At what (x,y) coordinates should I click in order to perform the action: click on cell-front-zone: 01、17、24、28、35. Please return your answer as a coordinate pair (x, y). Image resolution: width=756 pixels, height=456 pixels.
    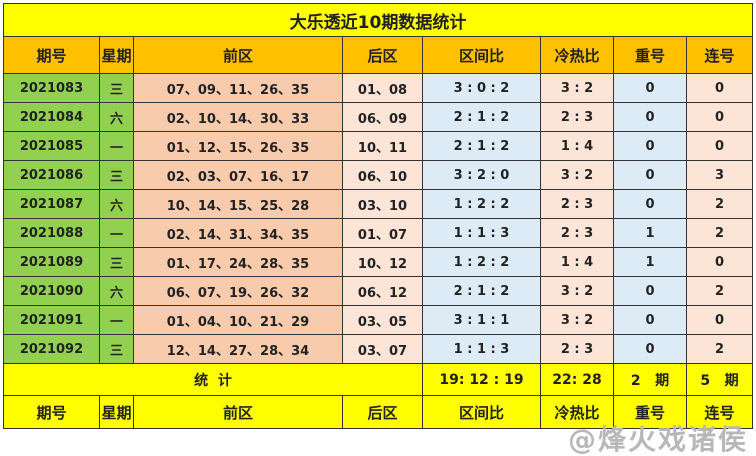
    Looking at the image, I should click on (238, 262).